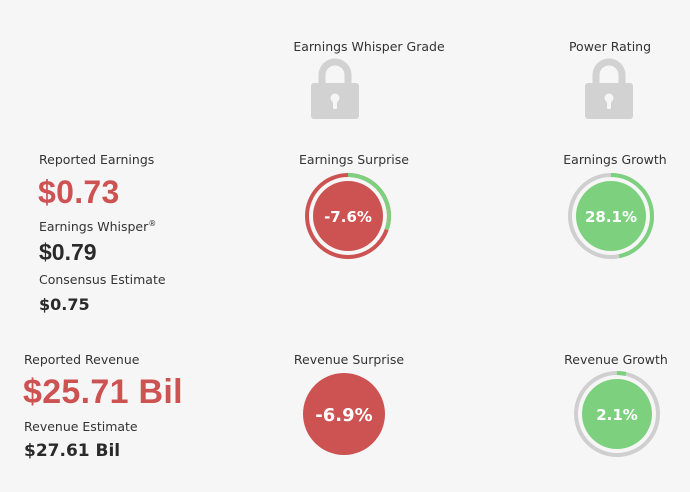  What do you see at coordinates (81, 426) in the screenshot?
I see `revenue-estimate-label: Revenue Estimate` at bounding box center [81, 426].